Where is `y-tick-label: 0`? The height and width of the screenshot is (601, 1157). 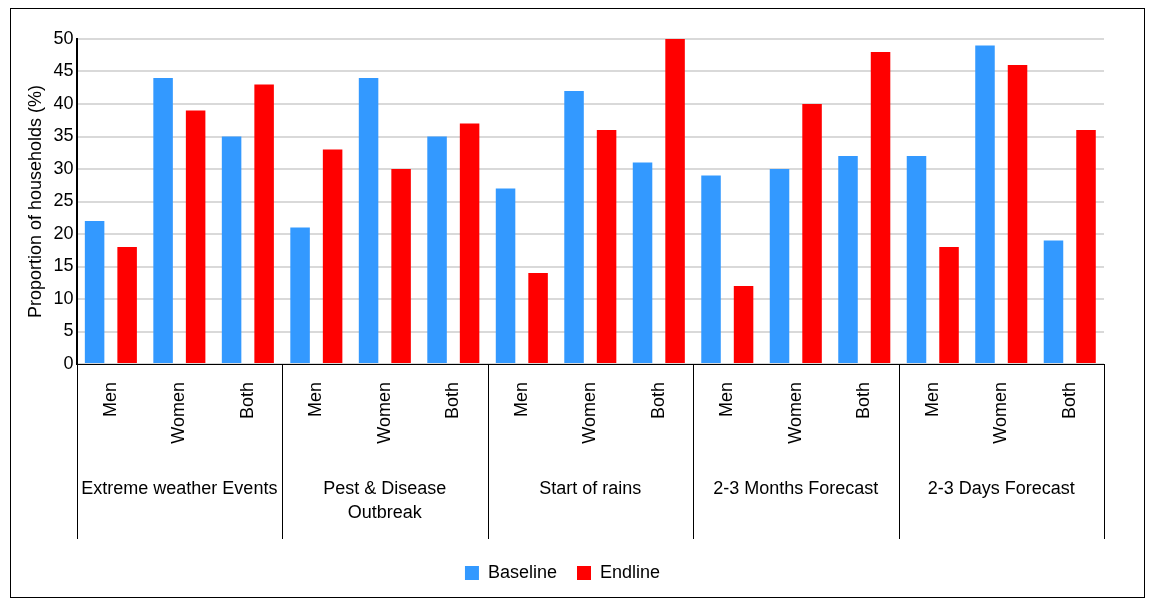
y-tick-label: 0 is located at coordinates (68, 362).